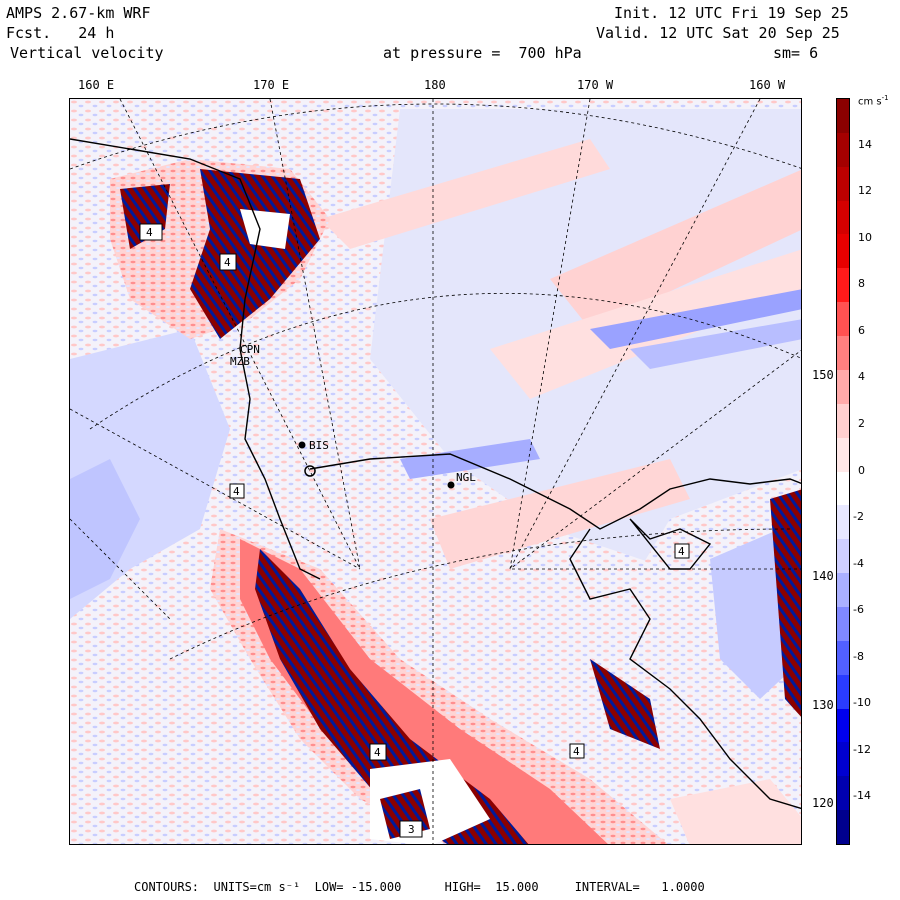  What do you see at coordinates (435, 136) in the screenshot?
I see `parallel-north` at bounding box center [435, 136].